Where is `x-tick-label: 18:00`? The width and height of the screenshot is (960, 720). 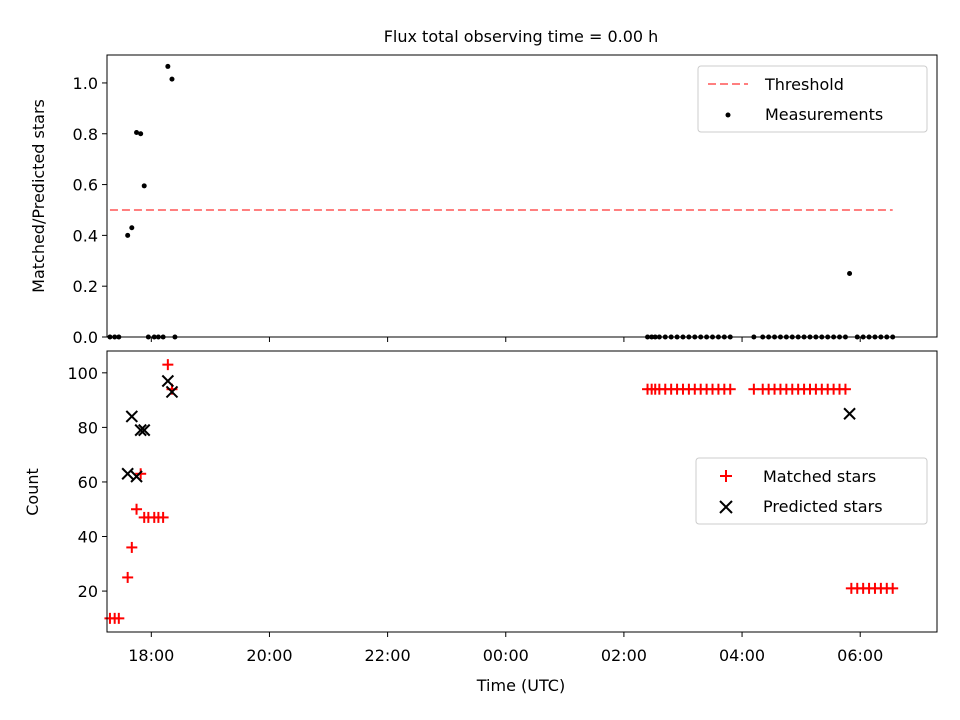
x-tick-label: 18:00 is located at coordinates (151, 655).